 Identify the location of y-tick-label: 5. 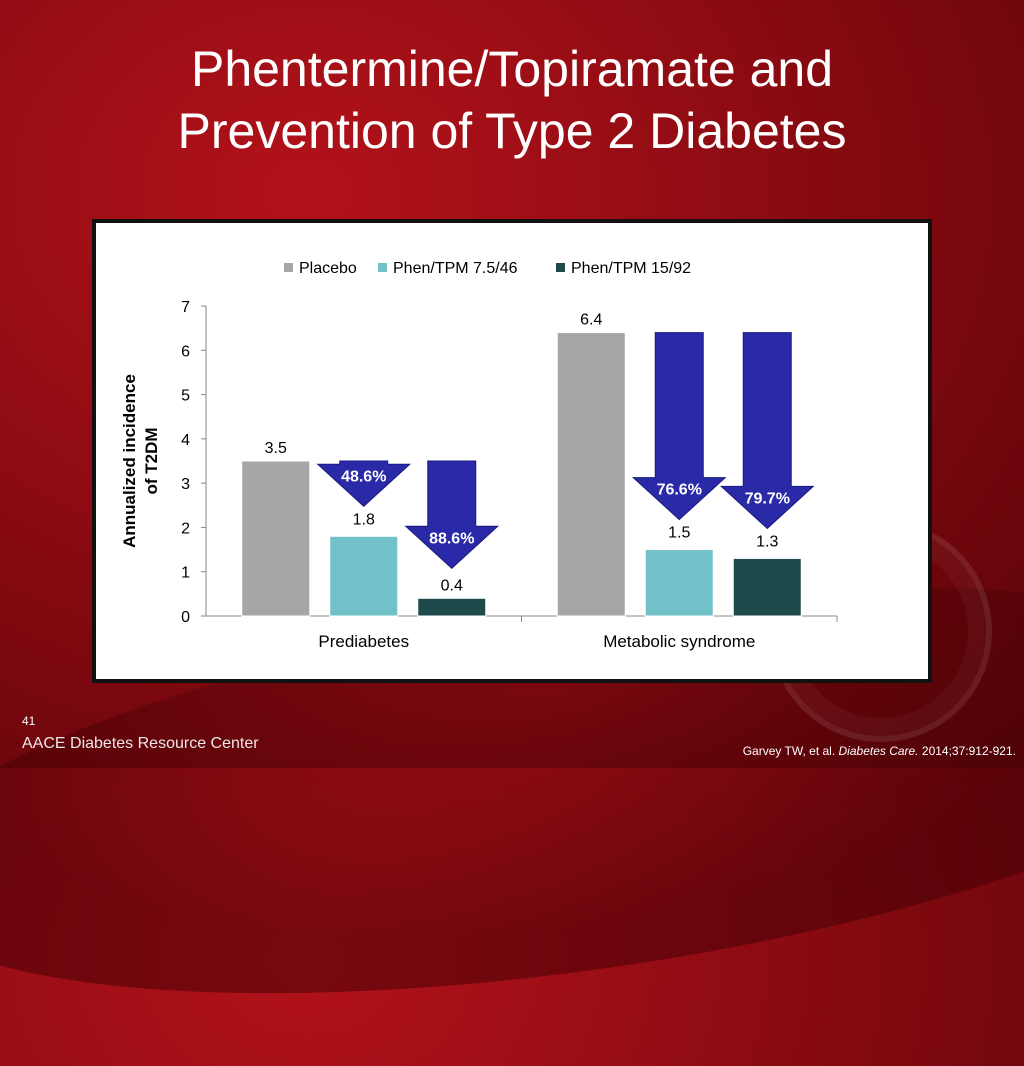
(185, 396).